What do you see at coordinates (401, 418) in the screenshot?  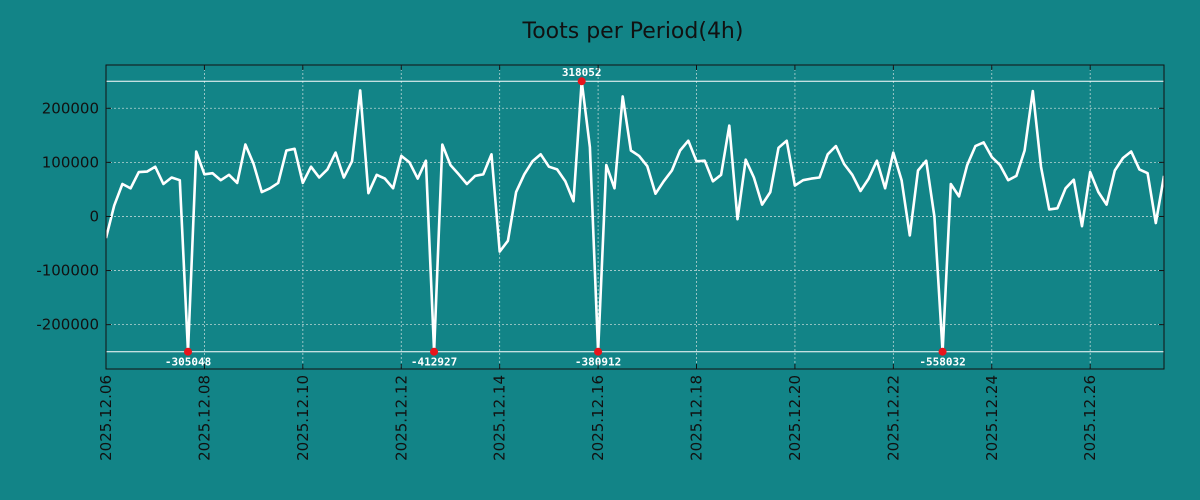 I see `x-tick-label: 2025.12.12` at bounding box center [401, 418].